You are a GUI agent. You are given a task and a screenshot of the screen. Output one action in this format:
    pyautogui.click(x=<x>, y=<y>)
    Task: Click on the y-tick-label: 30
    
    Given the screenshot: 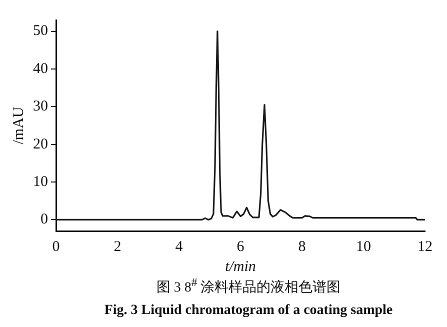 What is the action you would take?
    pyautogui.click(x=40, y=106)
    